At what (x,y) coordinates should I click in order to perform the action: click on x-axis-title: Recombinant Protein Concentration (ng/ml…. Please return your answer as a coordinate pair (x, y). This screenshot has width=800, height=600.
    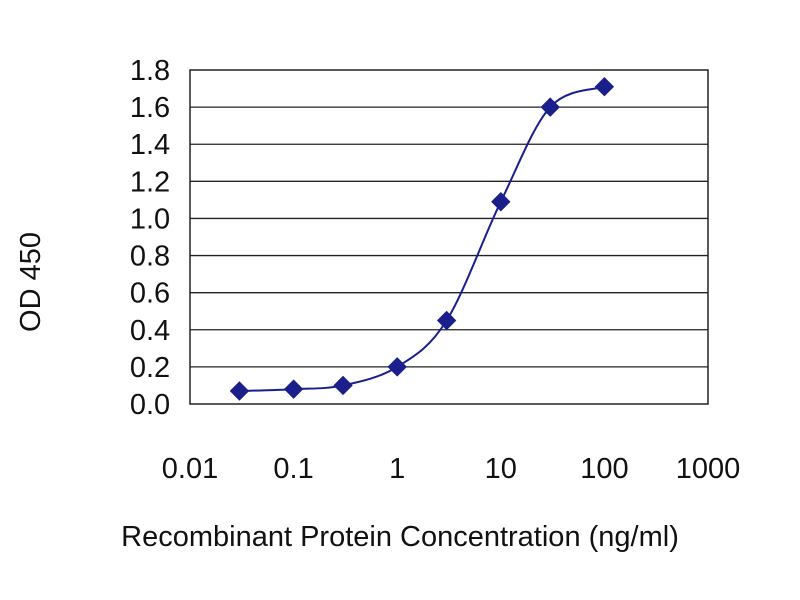
    Looking at the image, I should click on (400, 537).